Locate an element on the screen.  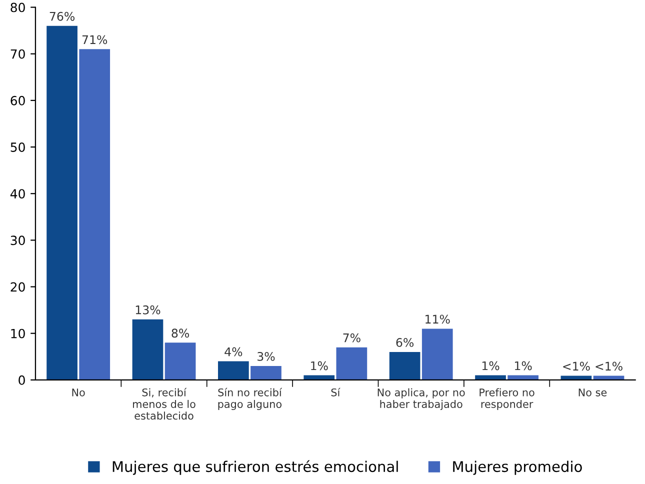
data-label: 11% is located at coordinates (438, 319).